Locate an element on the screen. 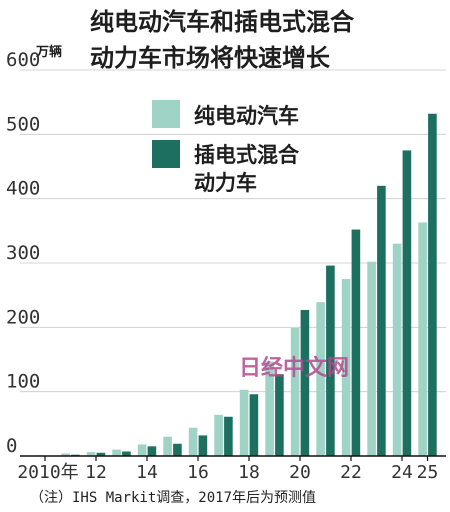 This screenshot has height=512, width=450. bar-bev-2012 is located at coordinates (91, 454).